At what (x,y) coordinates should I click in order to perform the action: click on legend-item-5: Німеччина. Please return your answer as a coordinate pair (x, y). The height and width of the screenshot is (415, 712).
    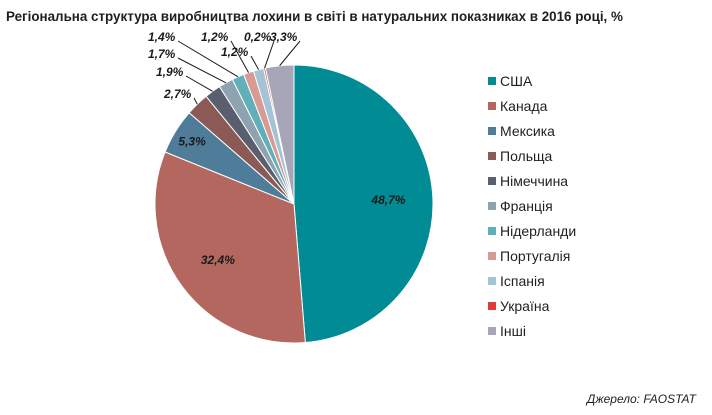
    Looking at the image, I should click on (532, 180).